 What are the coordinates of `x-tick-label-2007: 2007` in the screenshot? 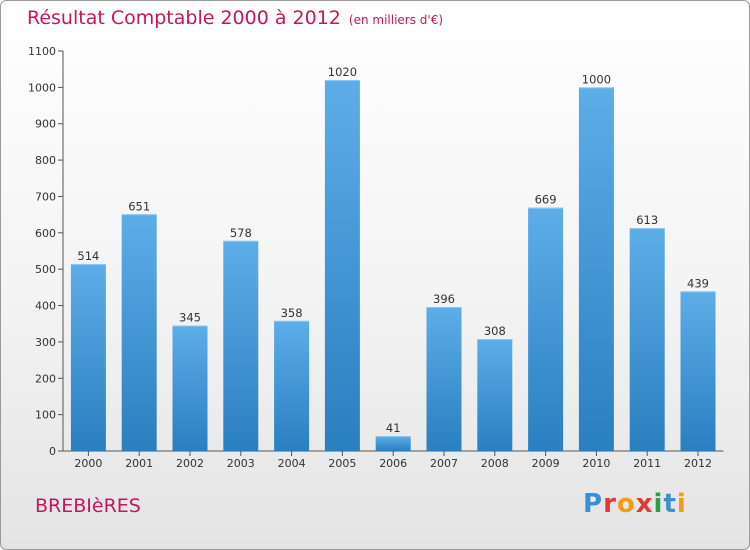 It's located at (444, 463).